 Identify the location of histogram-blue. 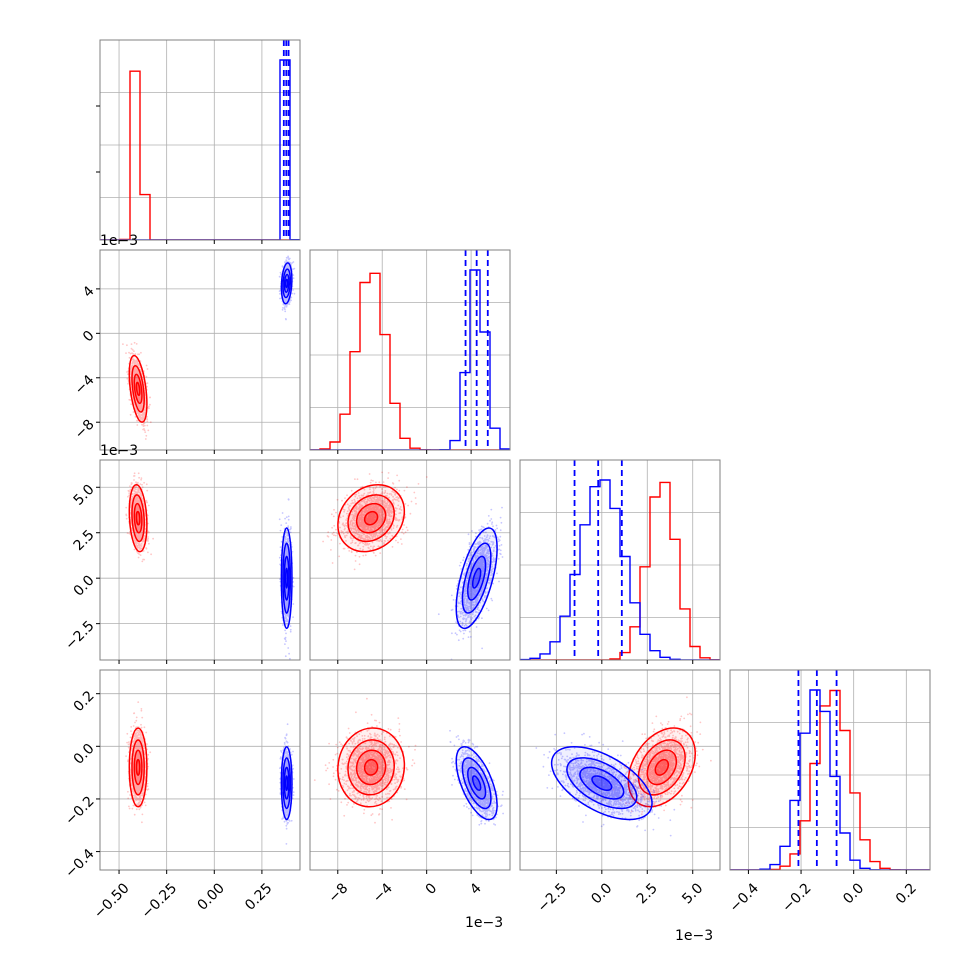
(200, 149).